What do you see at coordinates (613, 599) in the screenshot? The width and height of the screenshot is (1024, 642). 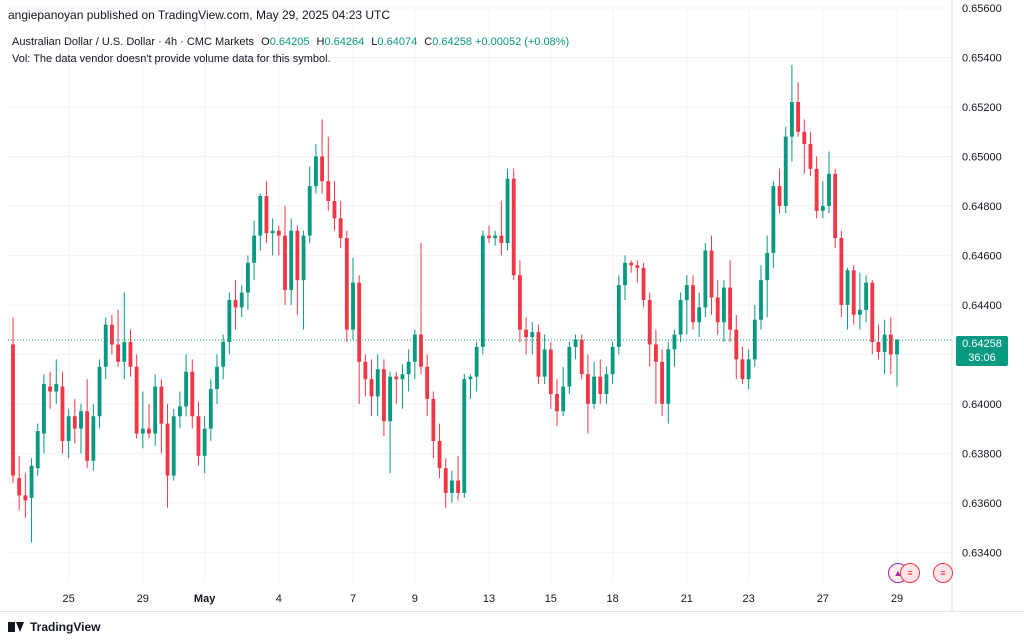 I see `time-tick-label: 18` at bounding box center [613, 599].